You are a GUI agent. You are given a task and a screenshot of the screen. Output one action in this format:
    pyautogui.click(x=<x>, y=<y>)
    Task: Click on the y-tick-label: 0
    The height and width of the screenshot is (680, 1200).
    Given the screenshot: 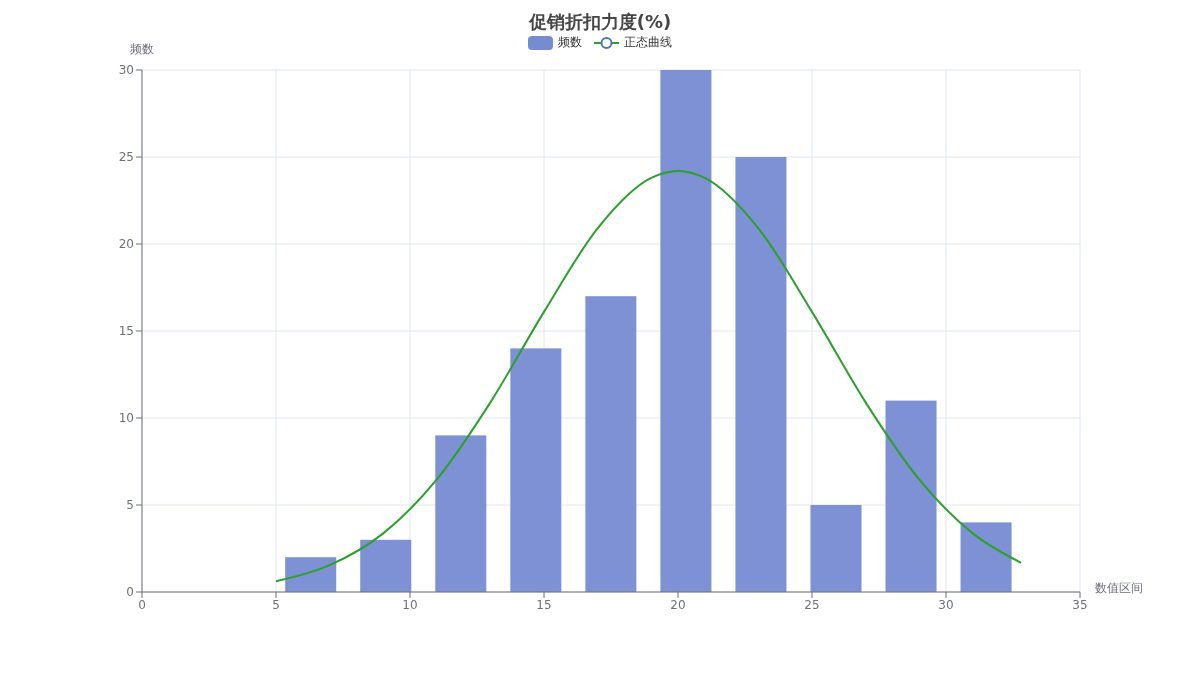 What is the action you would take?
    pyautogui.click(x=130, y=592)
    